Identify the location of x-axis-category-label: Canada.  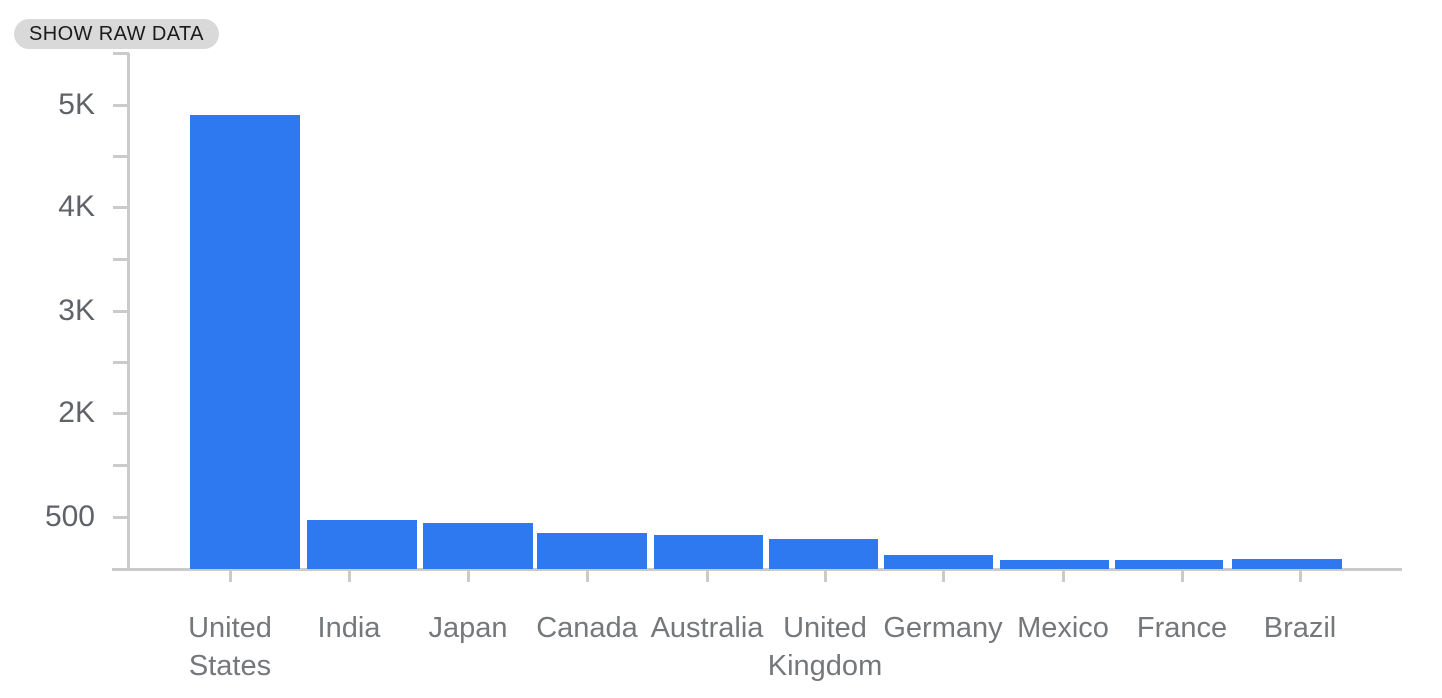
(587, 628).